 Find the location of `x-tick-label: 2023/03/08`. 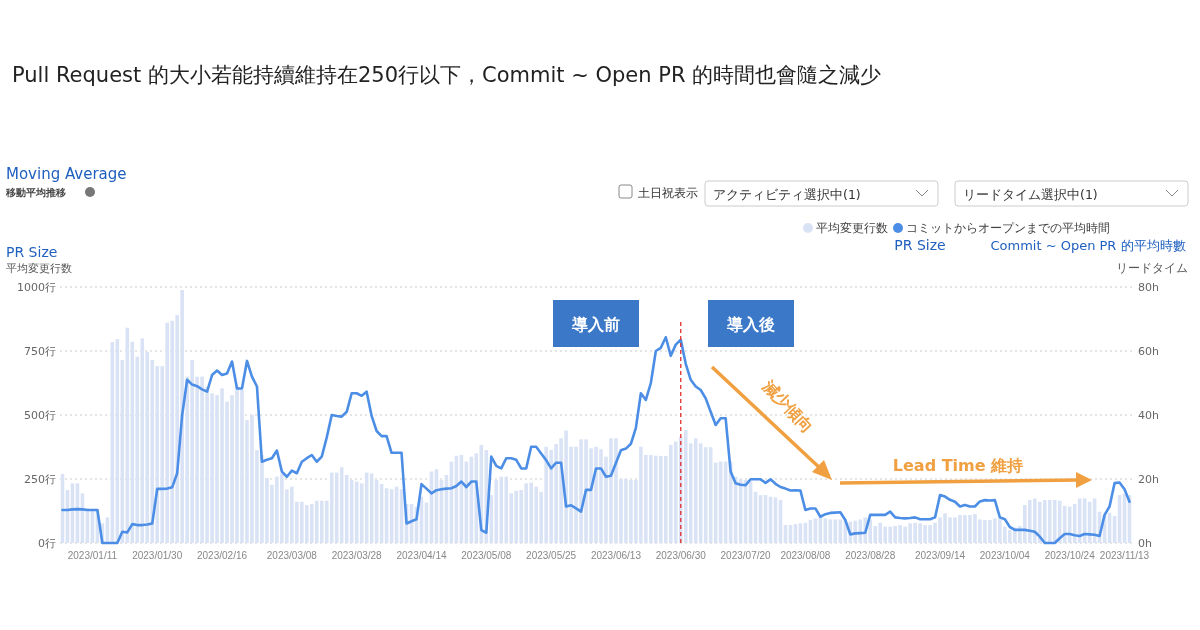

x-tick-label: 2023/03/08 is located at coordinates (292, 555).